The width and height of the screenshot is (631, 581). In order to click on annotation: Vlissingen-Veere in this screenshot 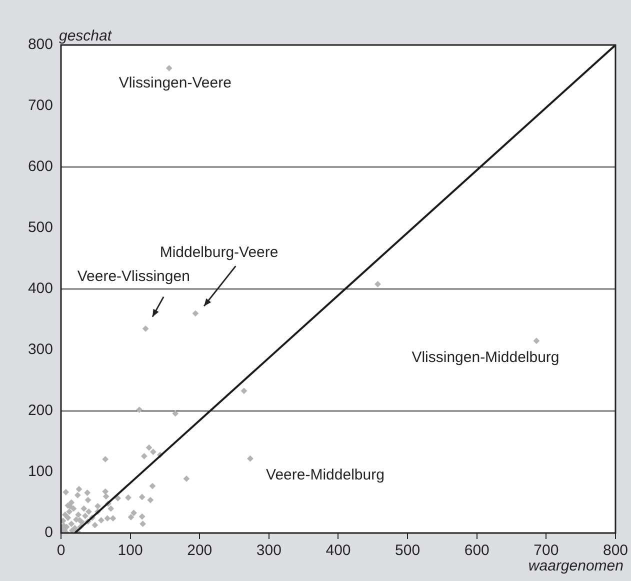, I will do `click(175, 83)`.